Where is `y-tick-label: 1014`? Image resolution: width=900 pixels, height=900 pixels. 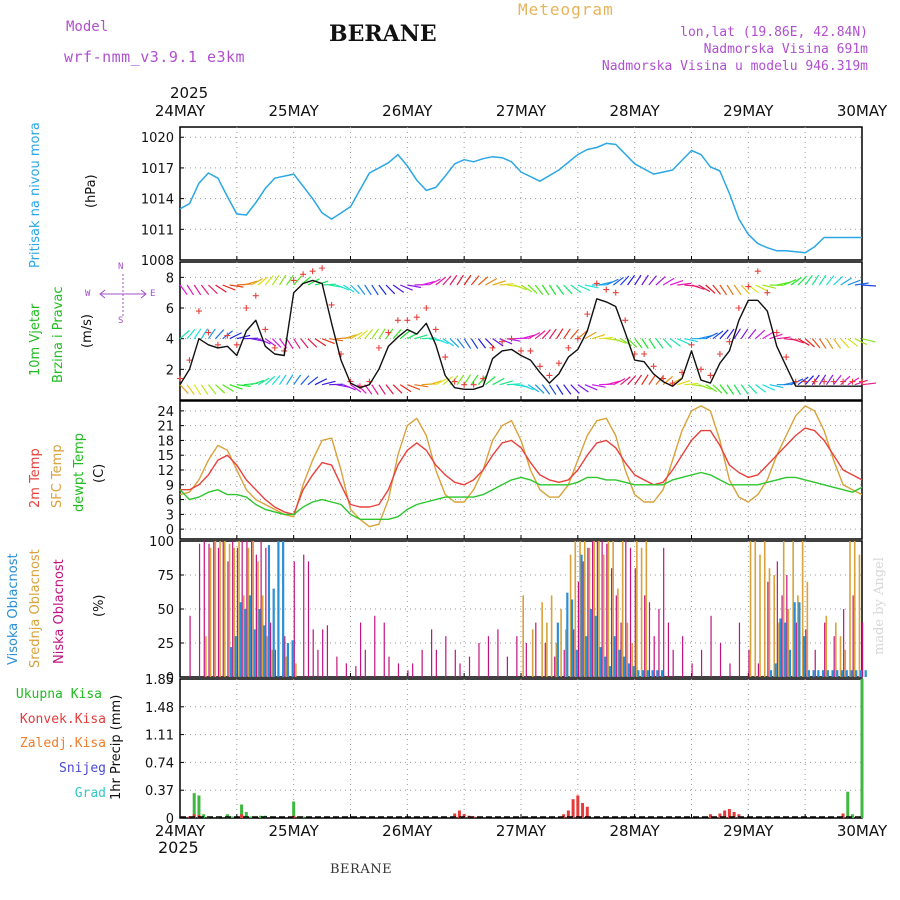
y-tick-label: 1014 is located at coordinates (157, 200).